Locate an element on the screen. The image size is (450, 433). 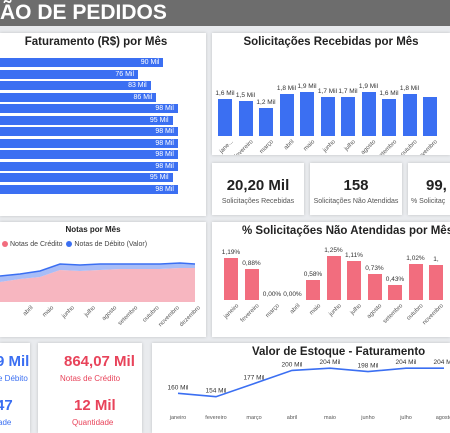
faturamento-bar: 86 Mil is located at coordinates (78, 97).